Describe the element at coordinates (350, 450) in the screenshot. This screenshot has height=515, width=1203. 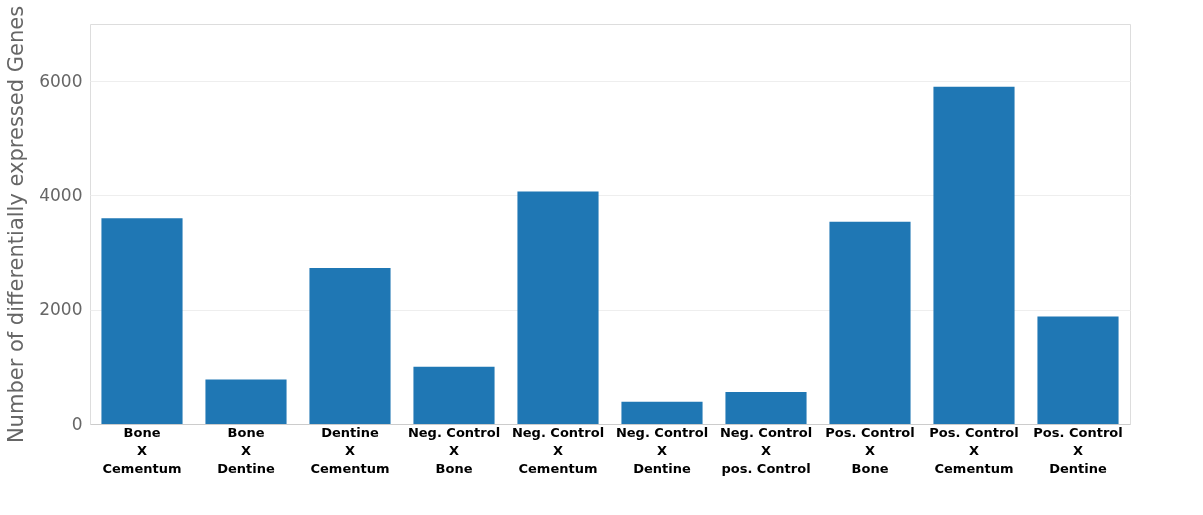
I see `x-tick-label: Dentine X Cementum` at that location.